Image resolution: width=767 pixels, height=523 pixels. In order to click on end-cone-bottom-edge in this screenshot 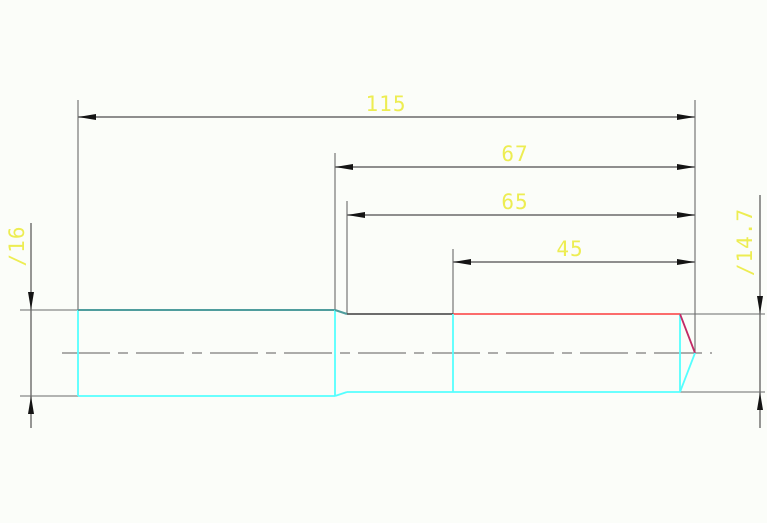, I will do `click(687, 372)`.